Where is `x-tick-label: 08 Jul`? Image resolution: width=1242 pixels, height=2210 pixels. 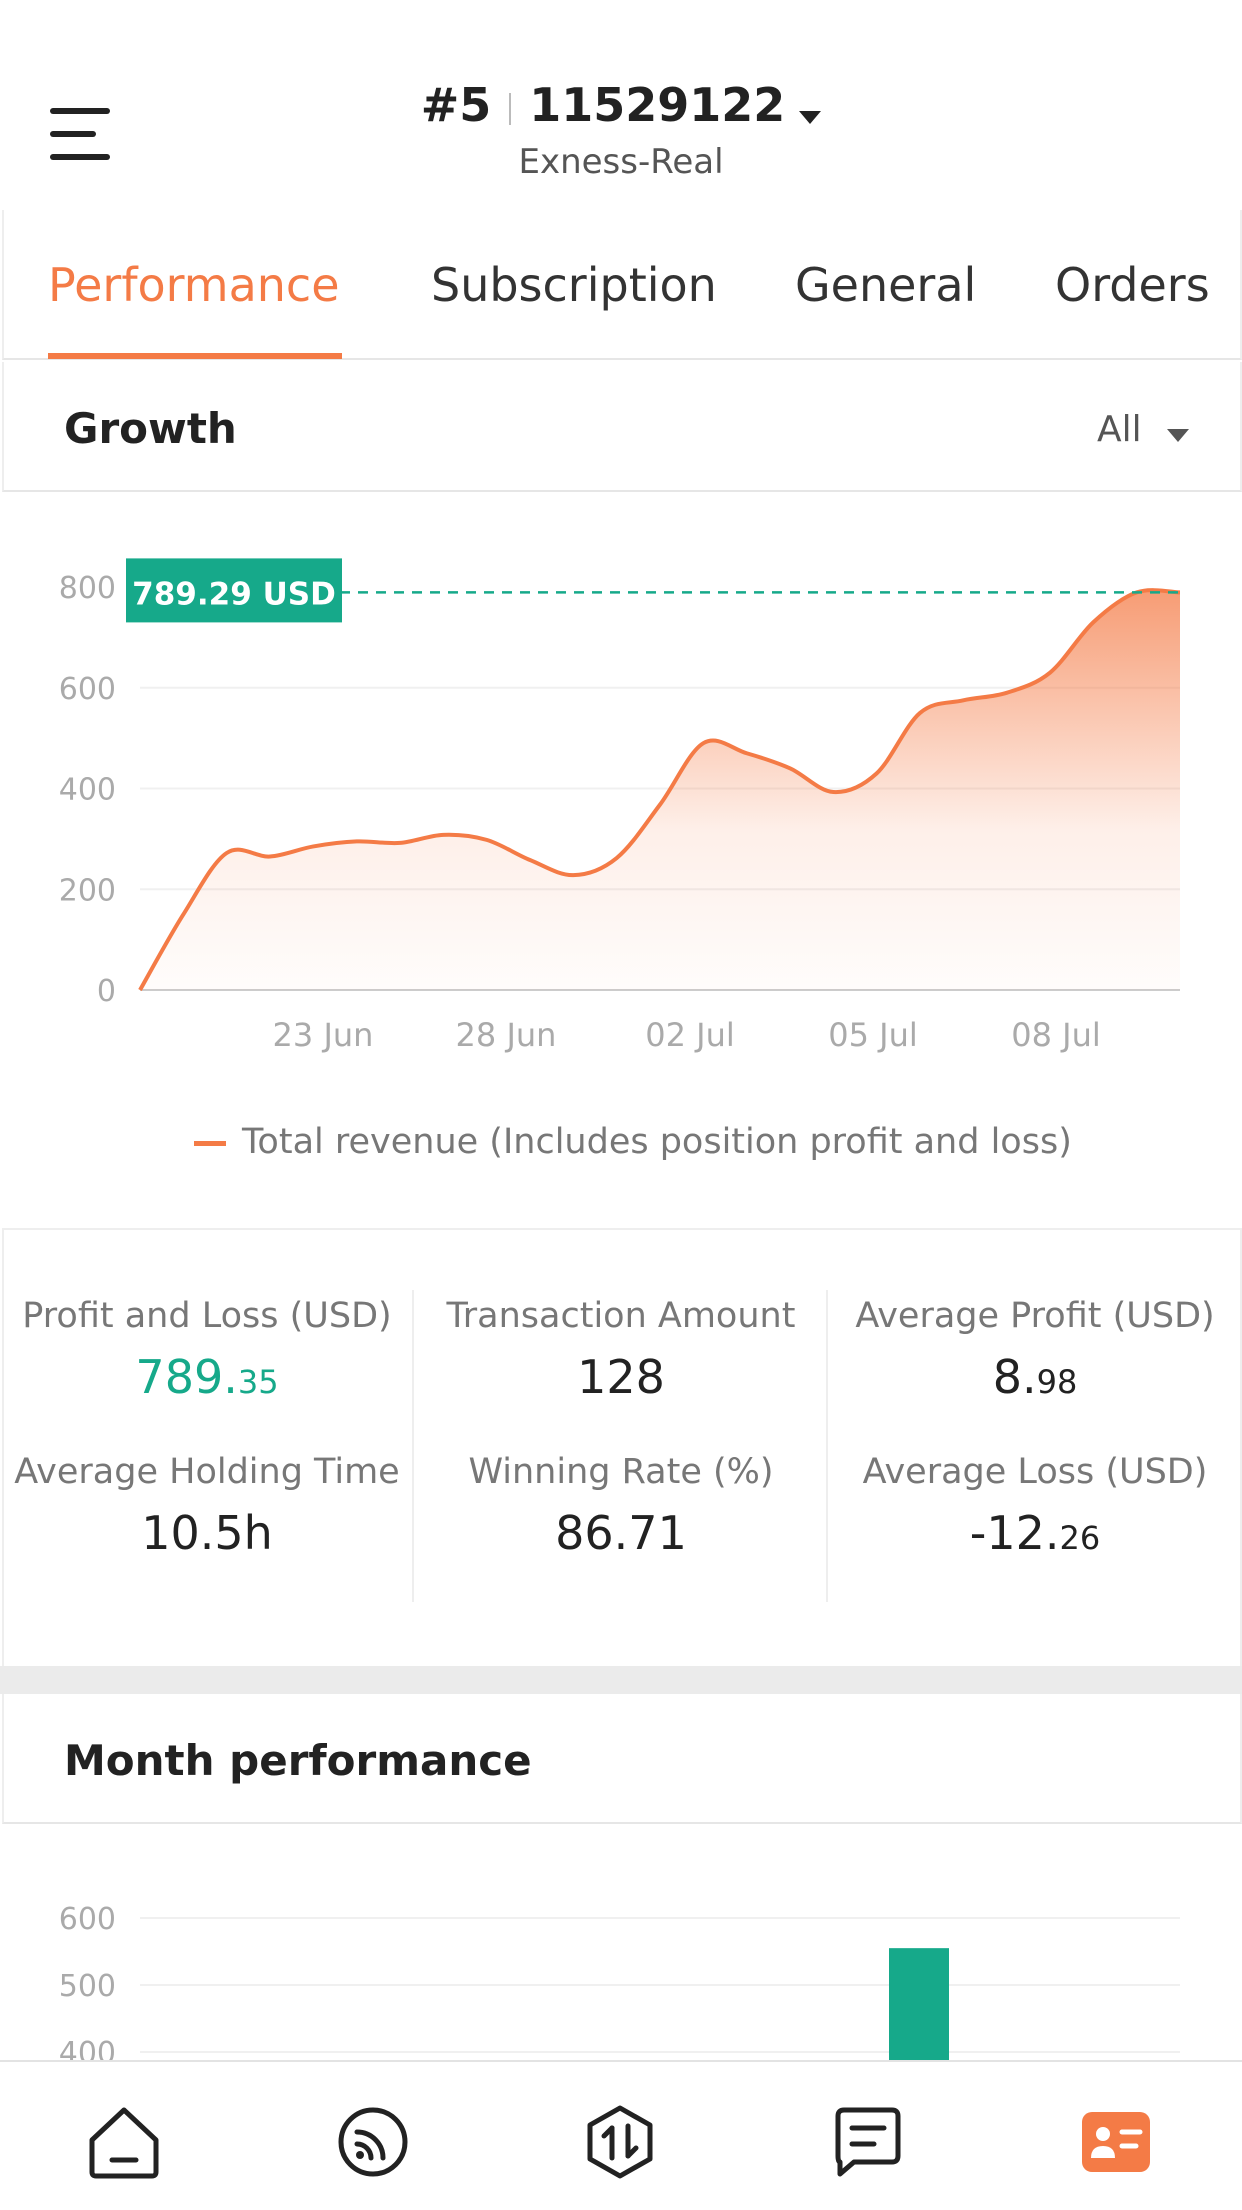
x-tick-label: 08 Jul is located at coordinates (1056, 1035).